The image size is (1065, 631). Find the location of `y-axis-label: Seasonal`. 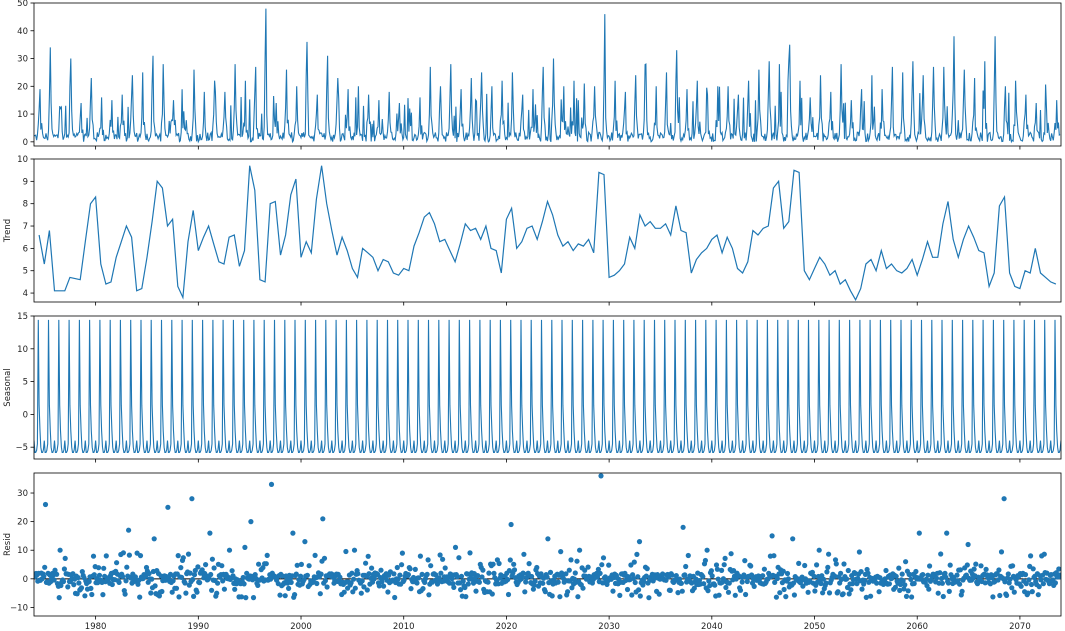

y-axis-label: Seasonal is located at coordinates (8, 387).